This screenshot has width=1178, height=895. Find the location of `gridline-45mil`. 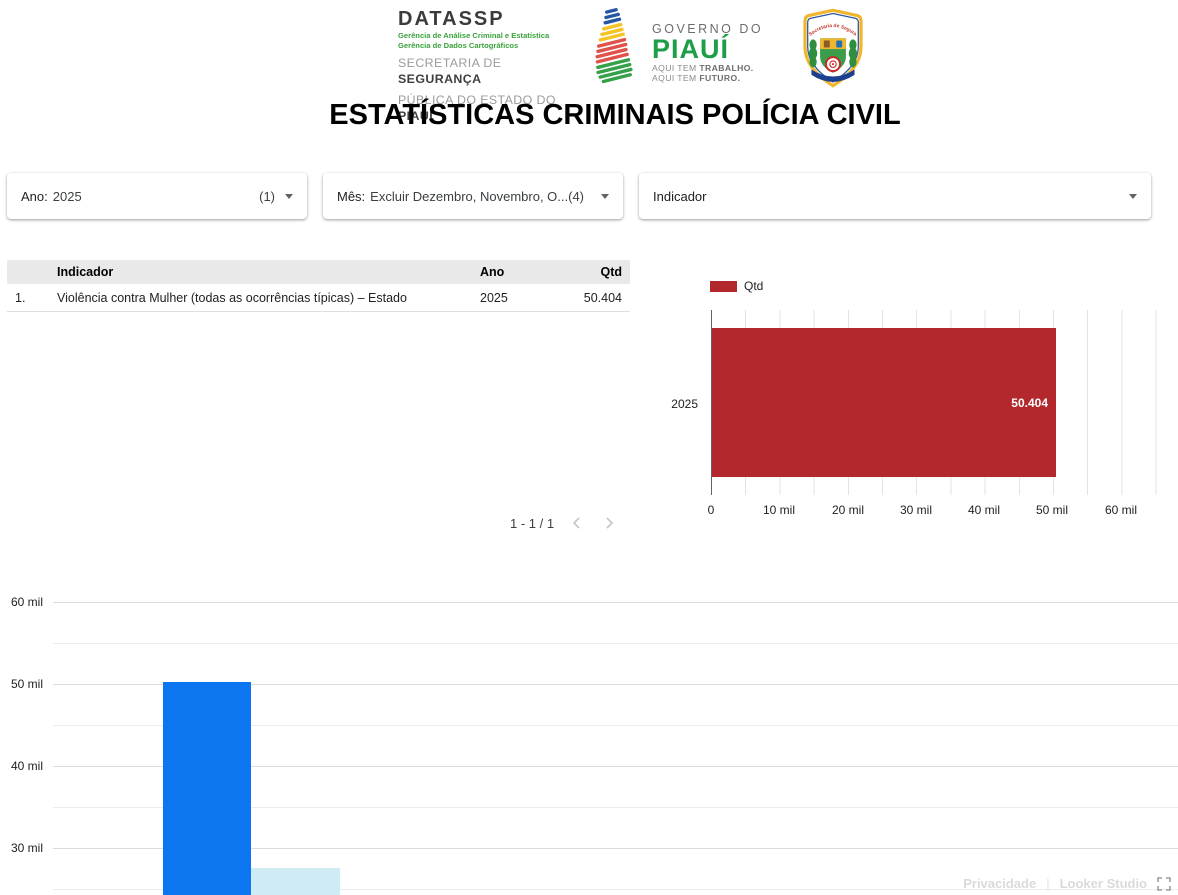

gridline-45mil is located at coordinates (615, 725).